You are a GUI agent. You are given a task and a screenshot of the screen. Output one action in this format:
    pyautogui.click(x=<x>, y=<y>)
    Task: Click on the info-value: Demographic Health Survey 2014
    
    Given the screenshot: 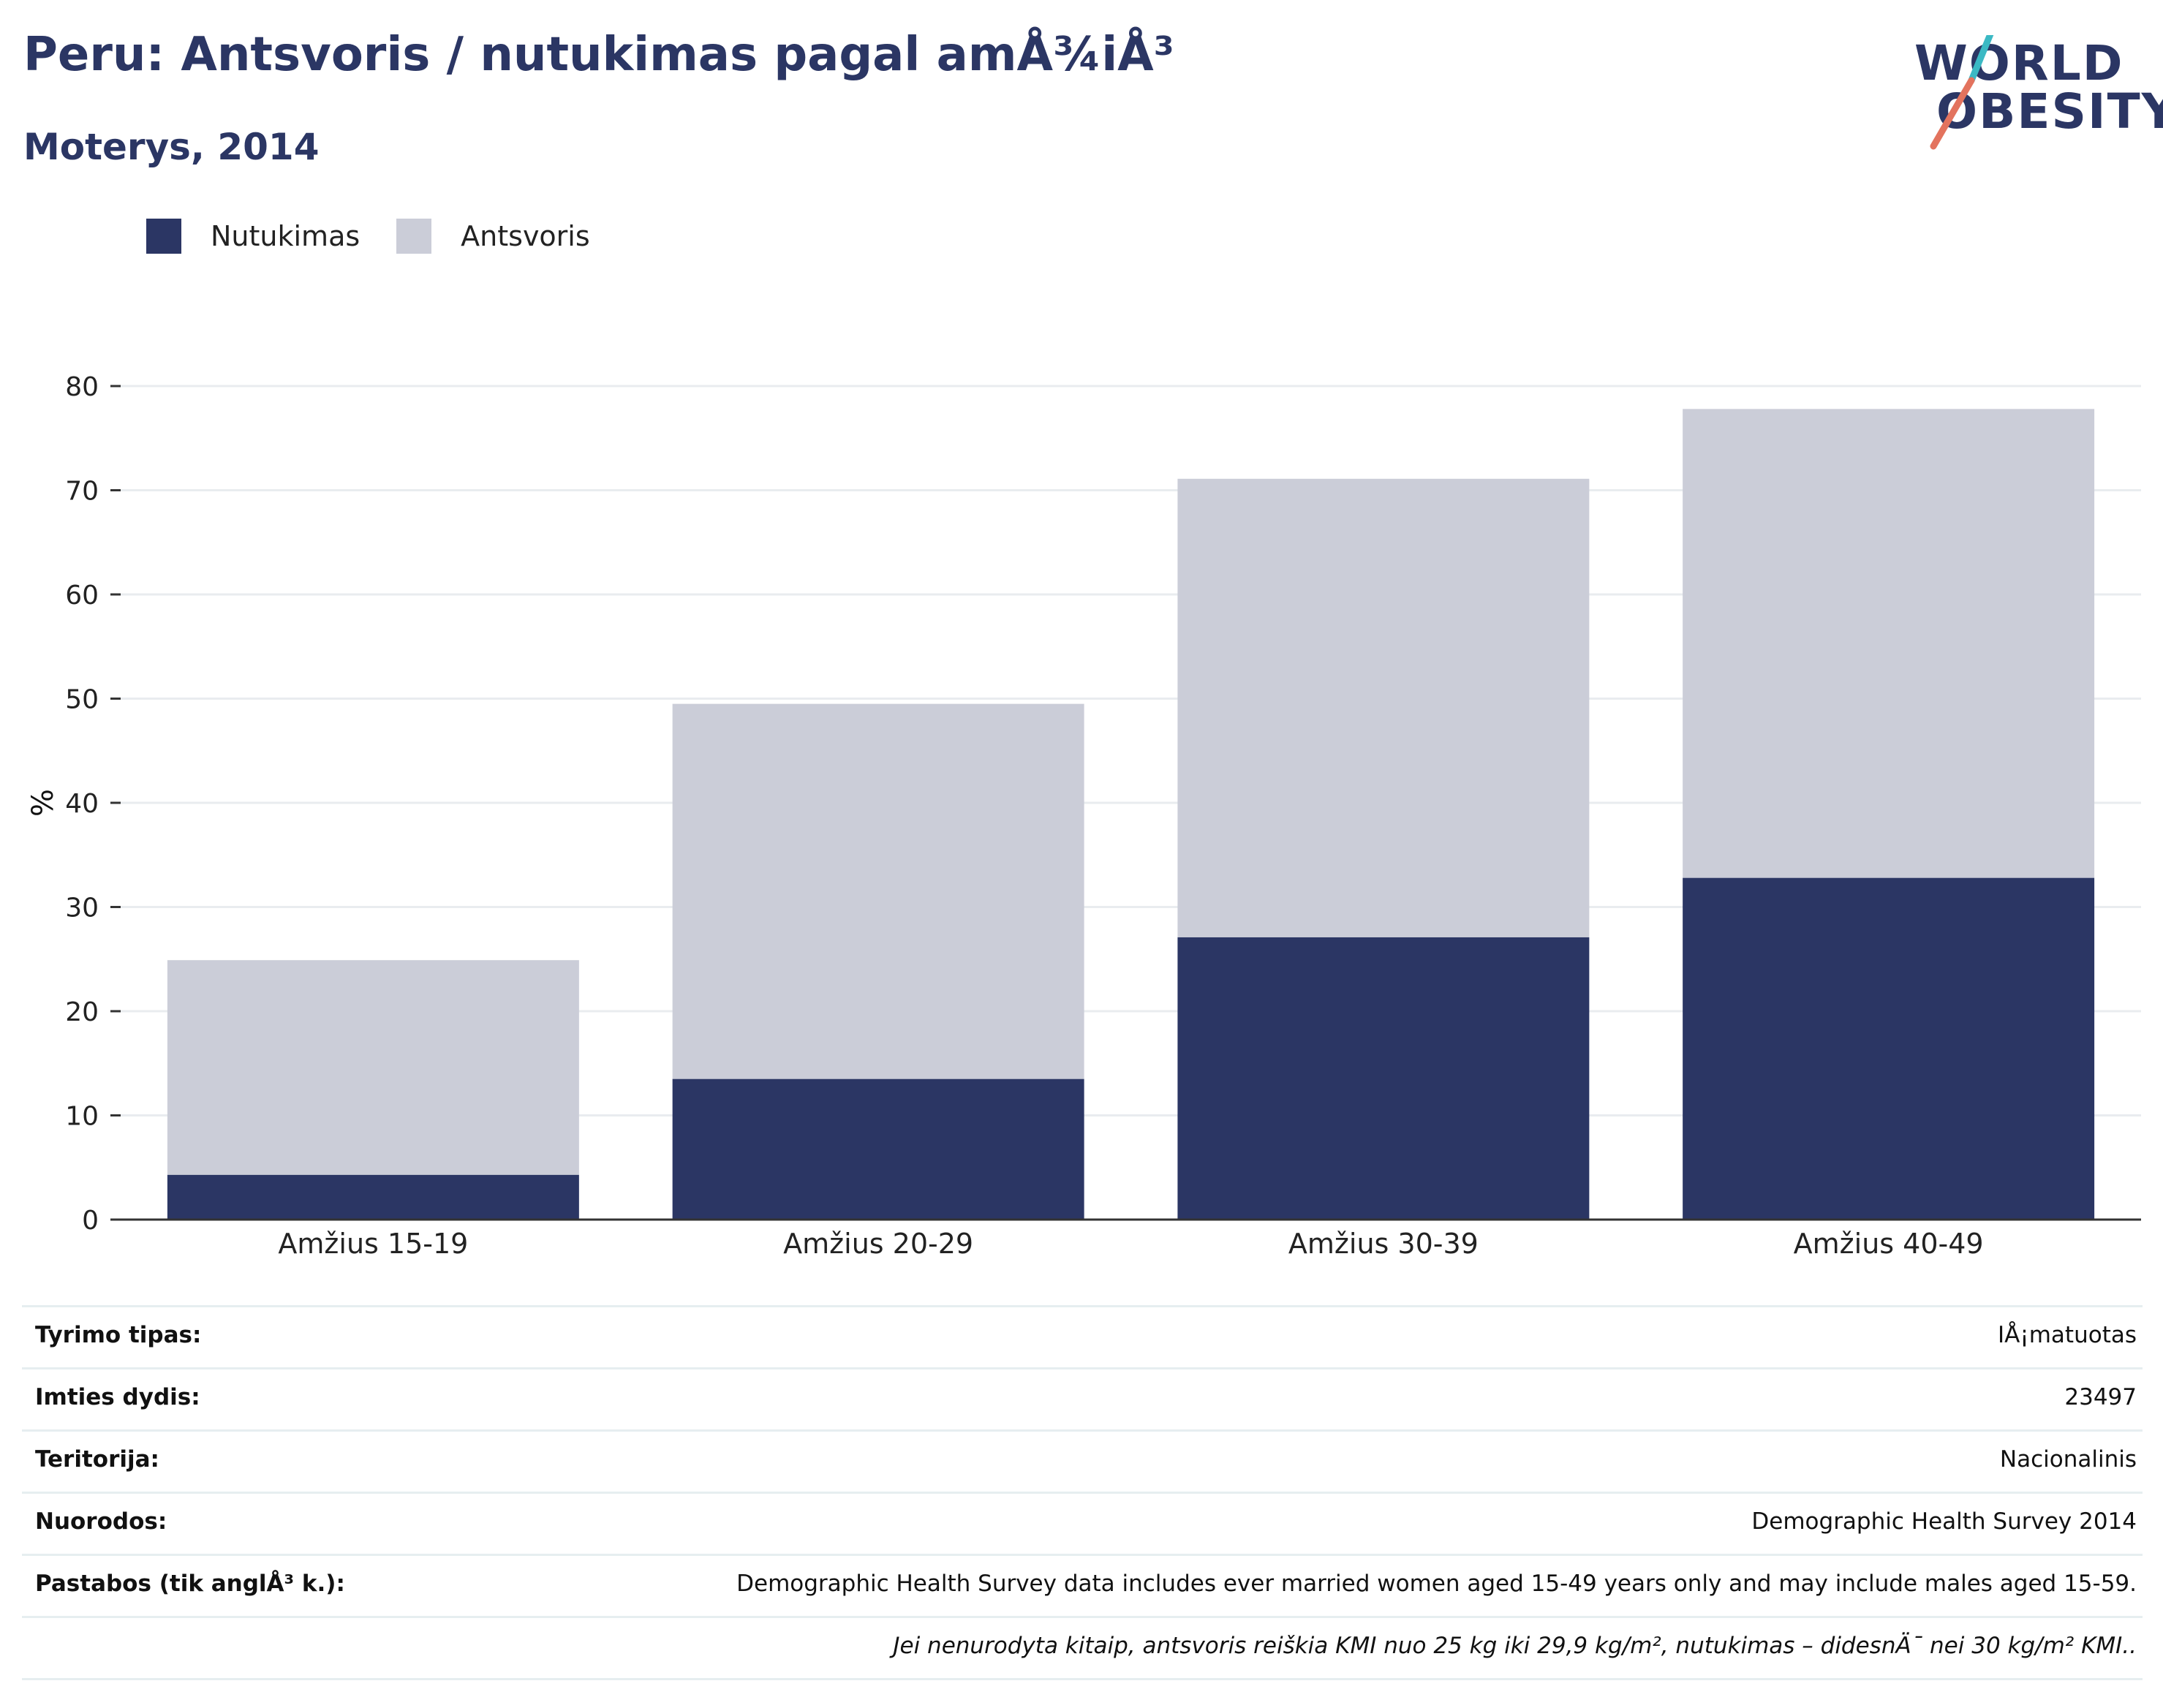 What is the action you would take?
    pyautogui.click(x=1944, y=1521)
    